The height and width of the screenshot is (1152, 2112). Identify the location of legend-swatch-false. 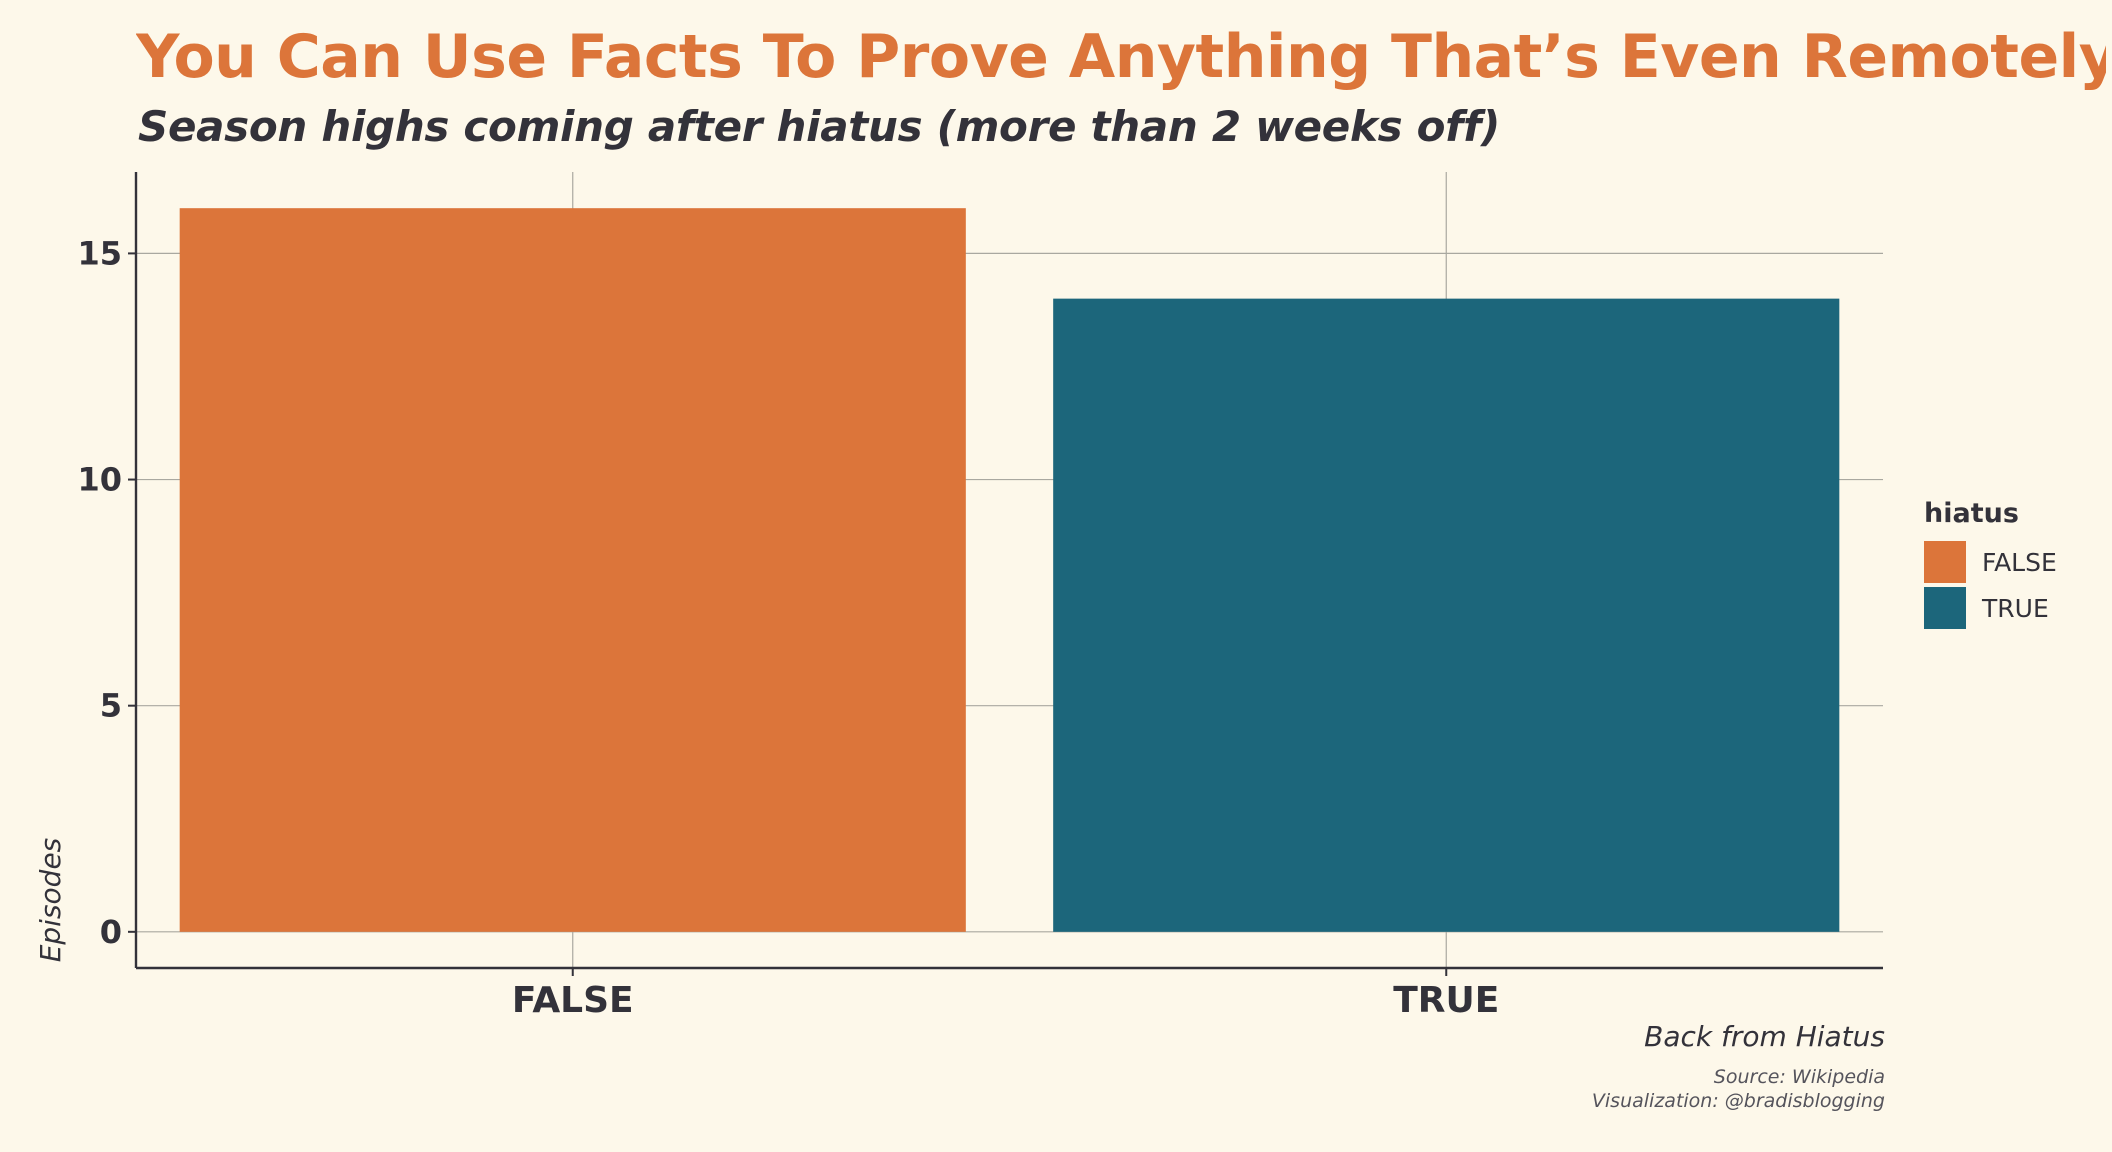
(1945, 562).